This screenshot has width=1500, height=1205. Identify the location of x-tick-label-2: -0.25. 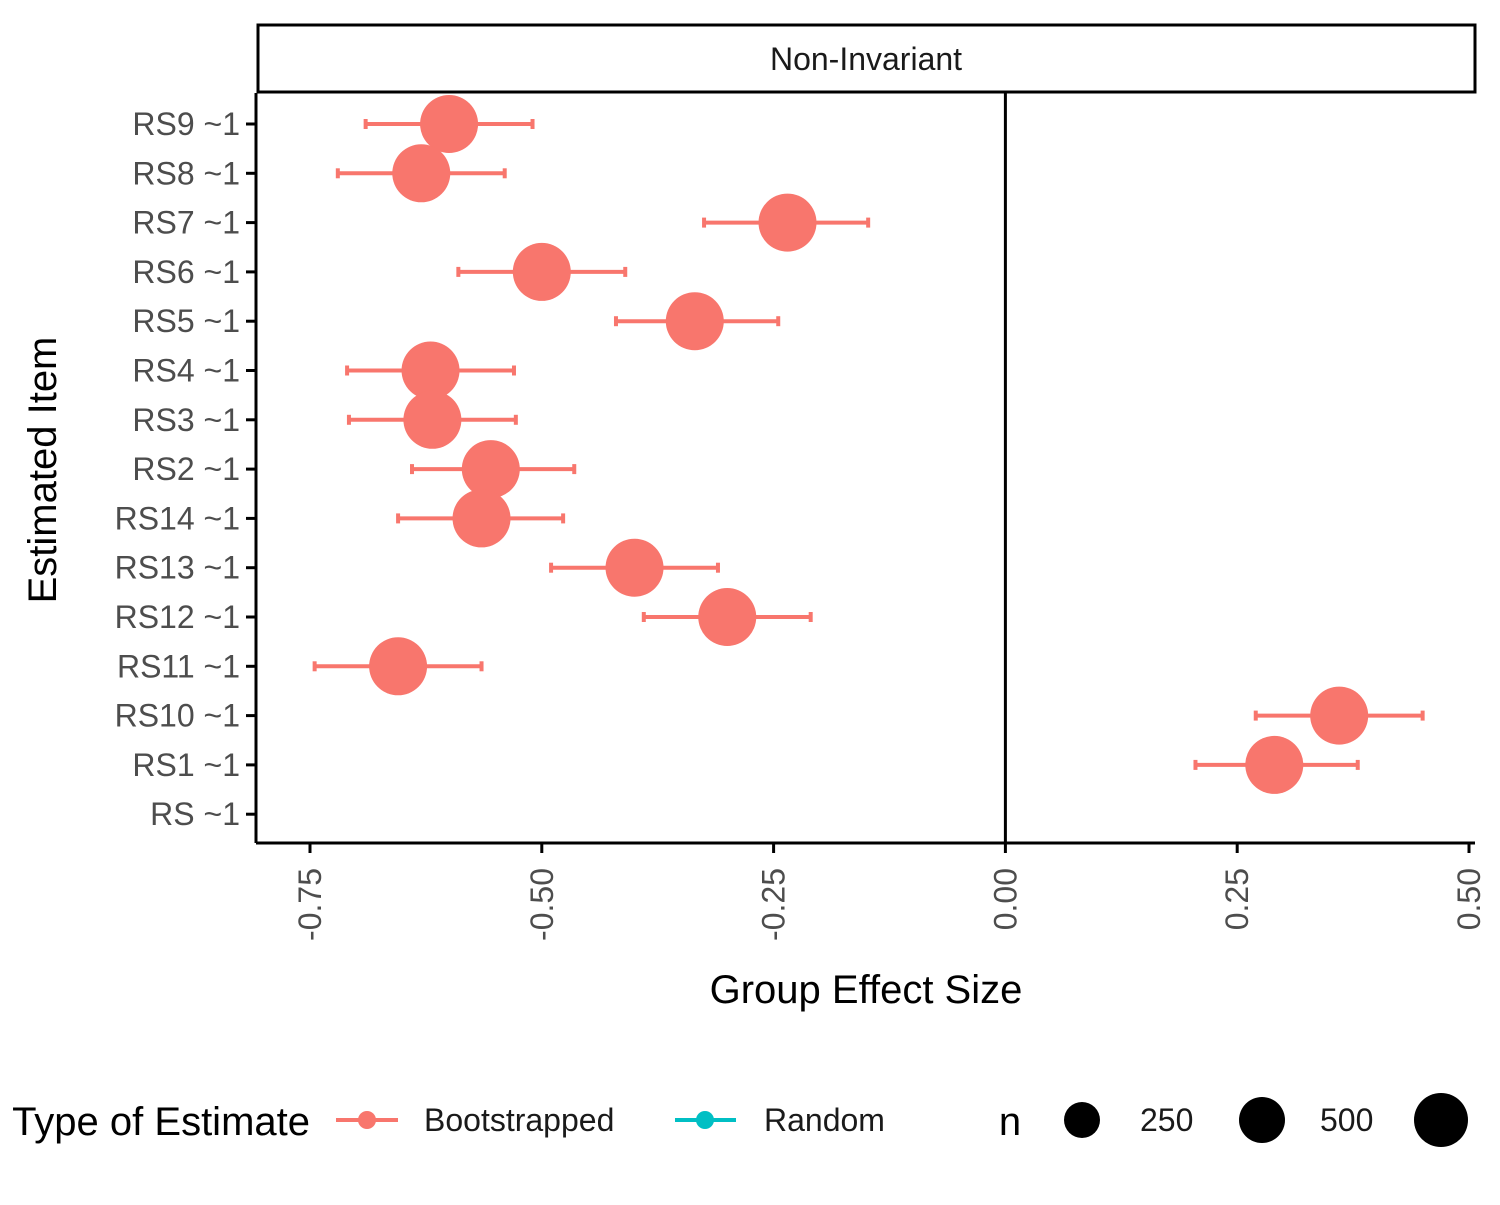
(774, 904).